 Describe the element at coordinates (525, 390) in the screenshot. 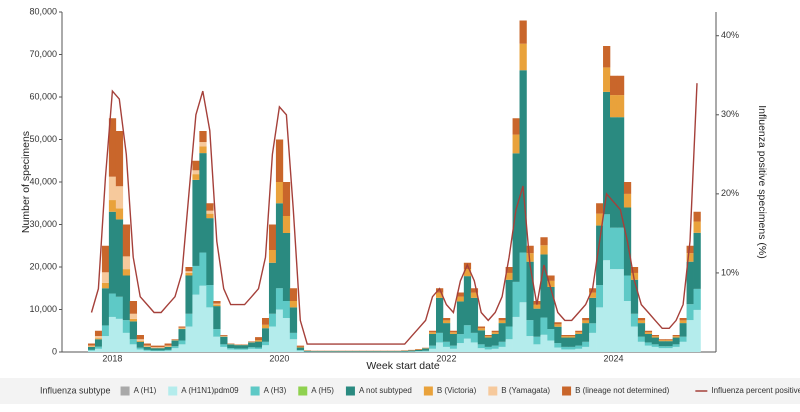

I see `legend-label: B (Yamagata)` at that location.